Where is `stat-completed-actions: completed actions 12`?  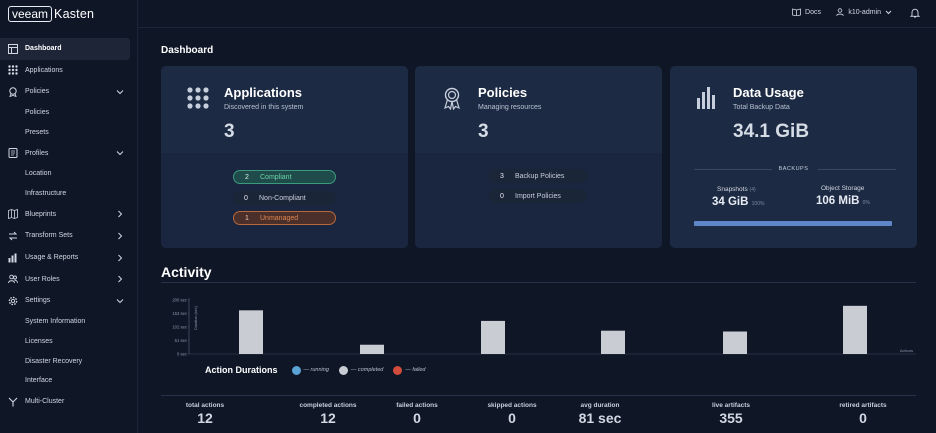
stat-completed-actions: completed actions 12 is located at coordinates (328, 414).